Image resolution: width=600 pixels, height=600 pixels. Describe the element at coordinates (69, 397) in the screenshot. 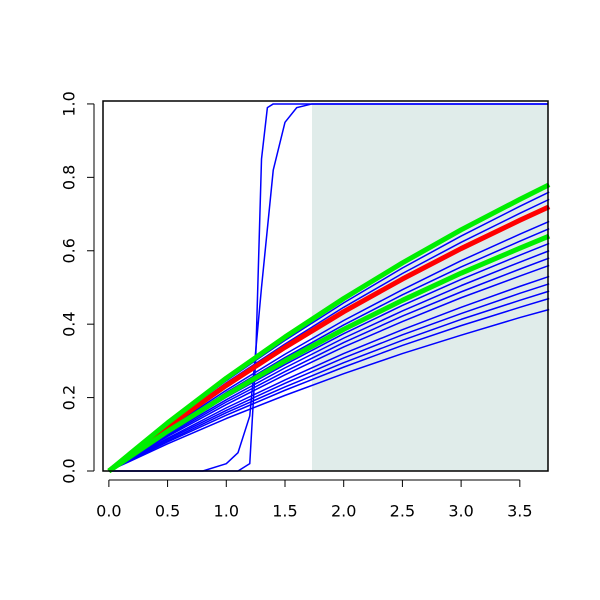

I see `y-tick-label: 0.2` at that location.